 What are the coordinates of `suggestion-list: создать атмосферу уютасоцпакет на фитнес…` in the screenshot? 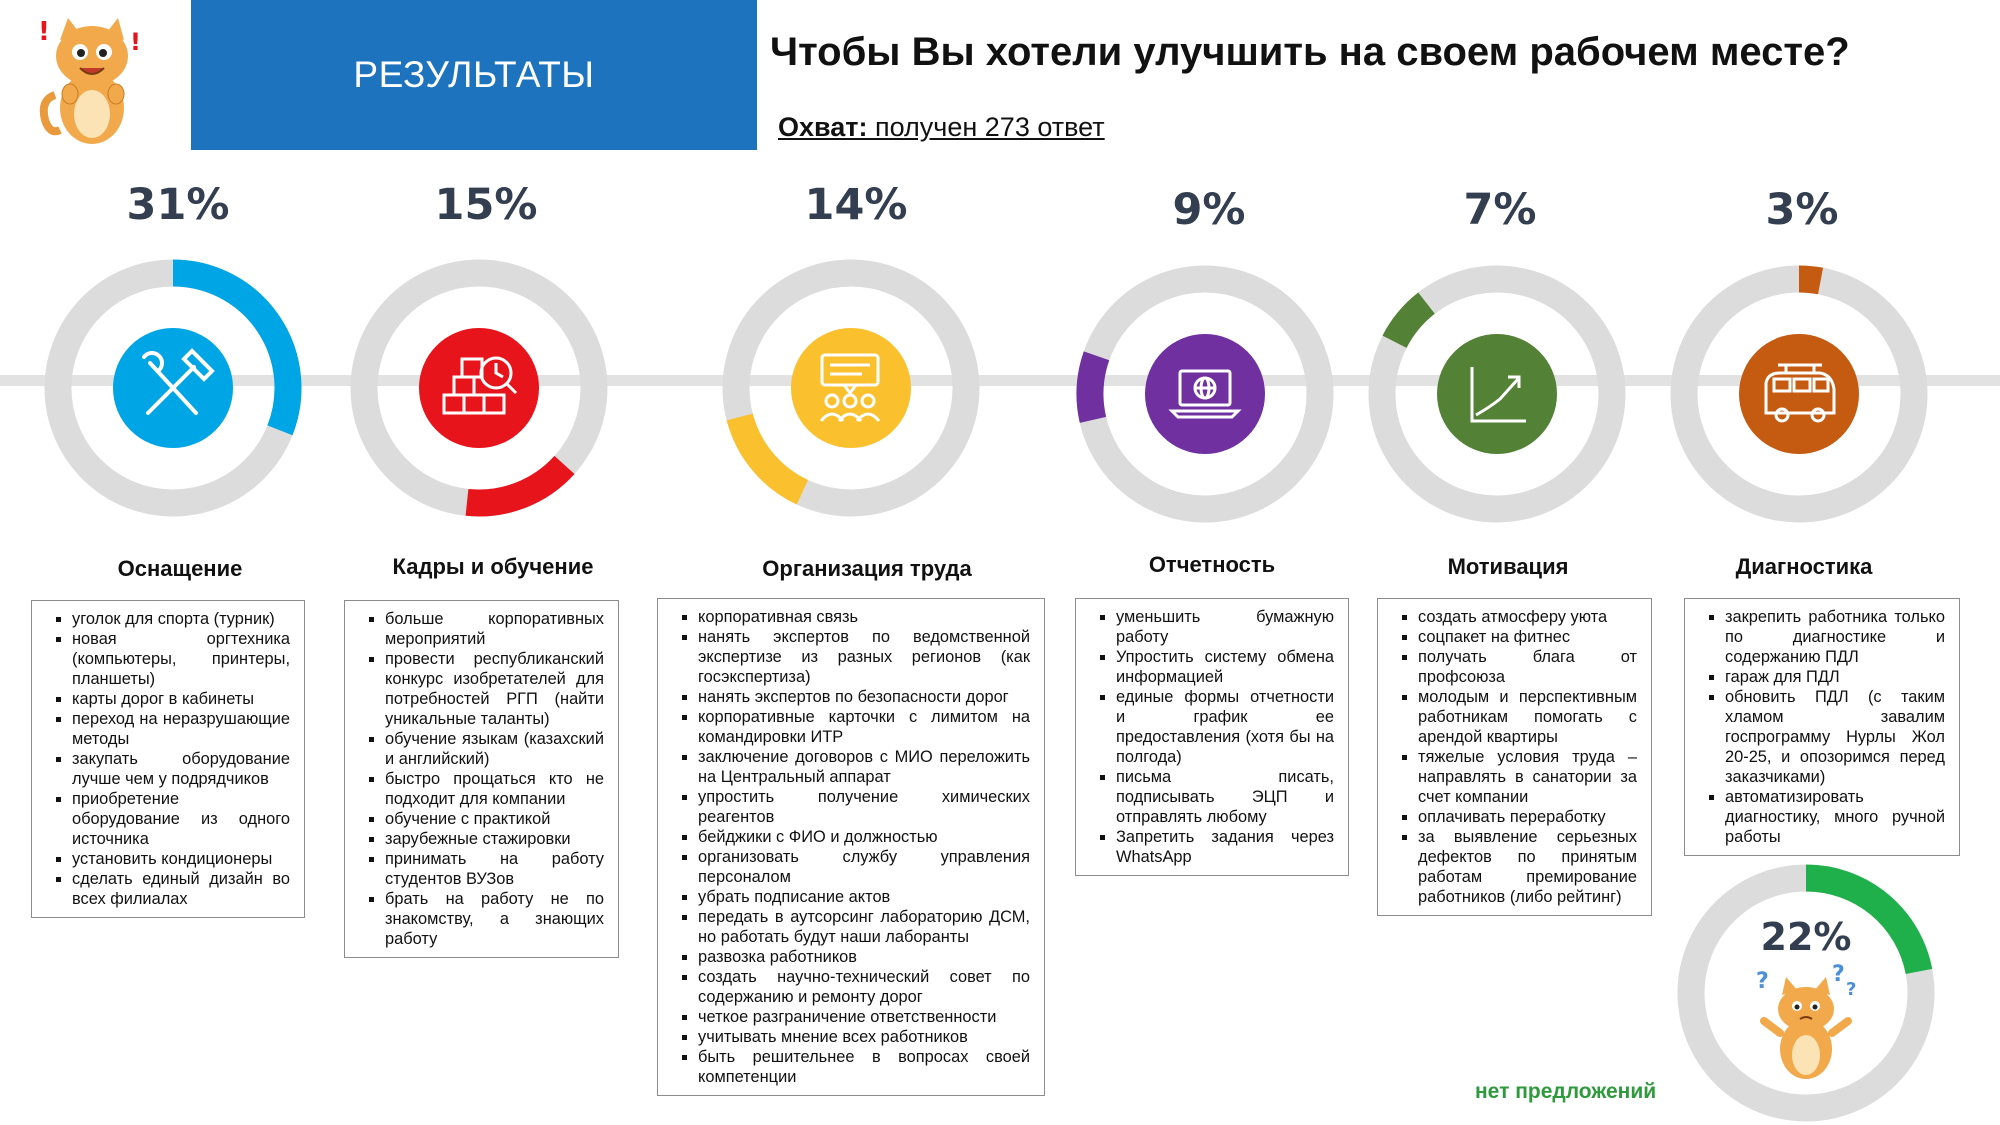 It's located at (1513, 757).